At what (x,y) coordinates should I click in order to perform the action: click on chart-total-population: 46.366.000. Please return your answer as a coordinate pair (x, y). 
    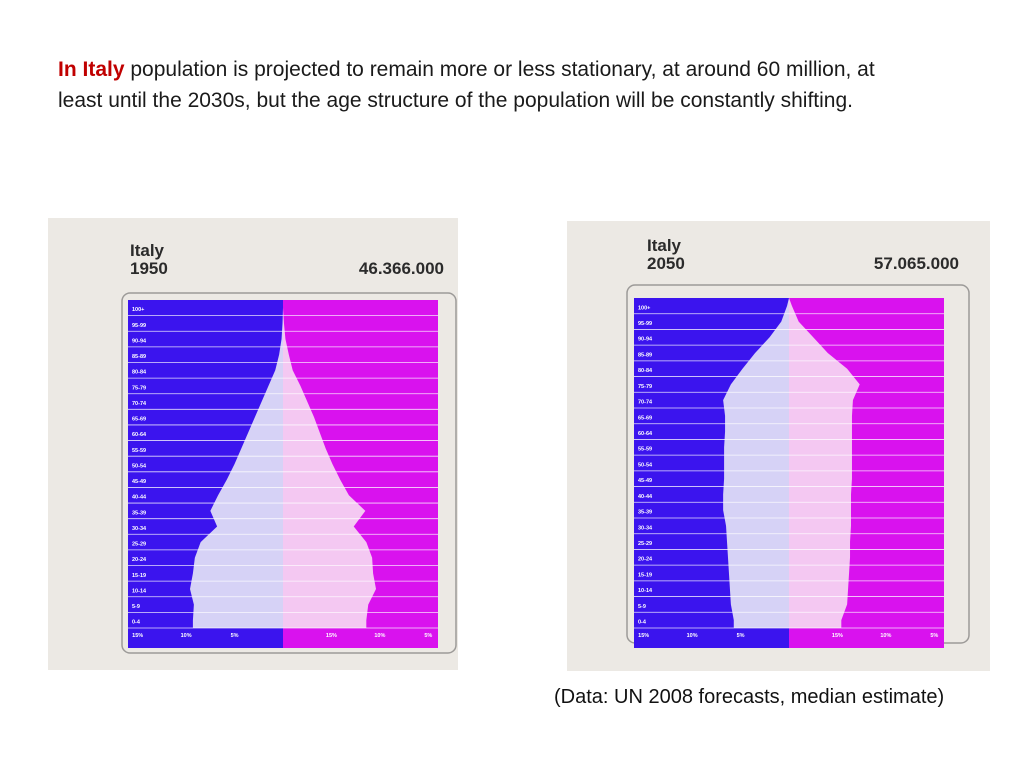
    Looking at the image, I should click on (401, 268).